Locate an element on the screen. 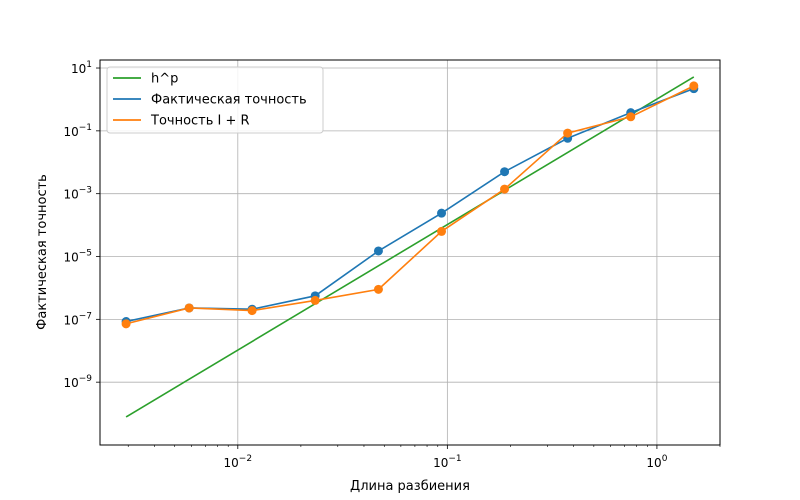 This screenshot has width=800, height=500. x-tick-label-0-exponent: −2 is located at coordinates (245, 459).